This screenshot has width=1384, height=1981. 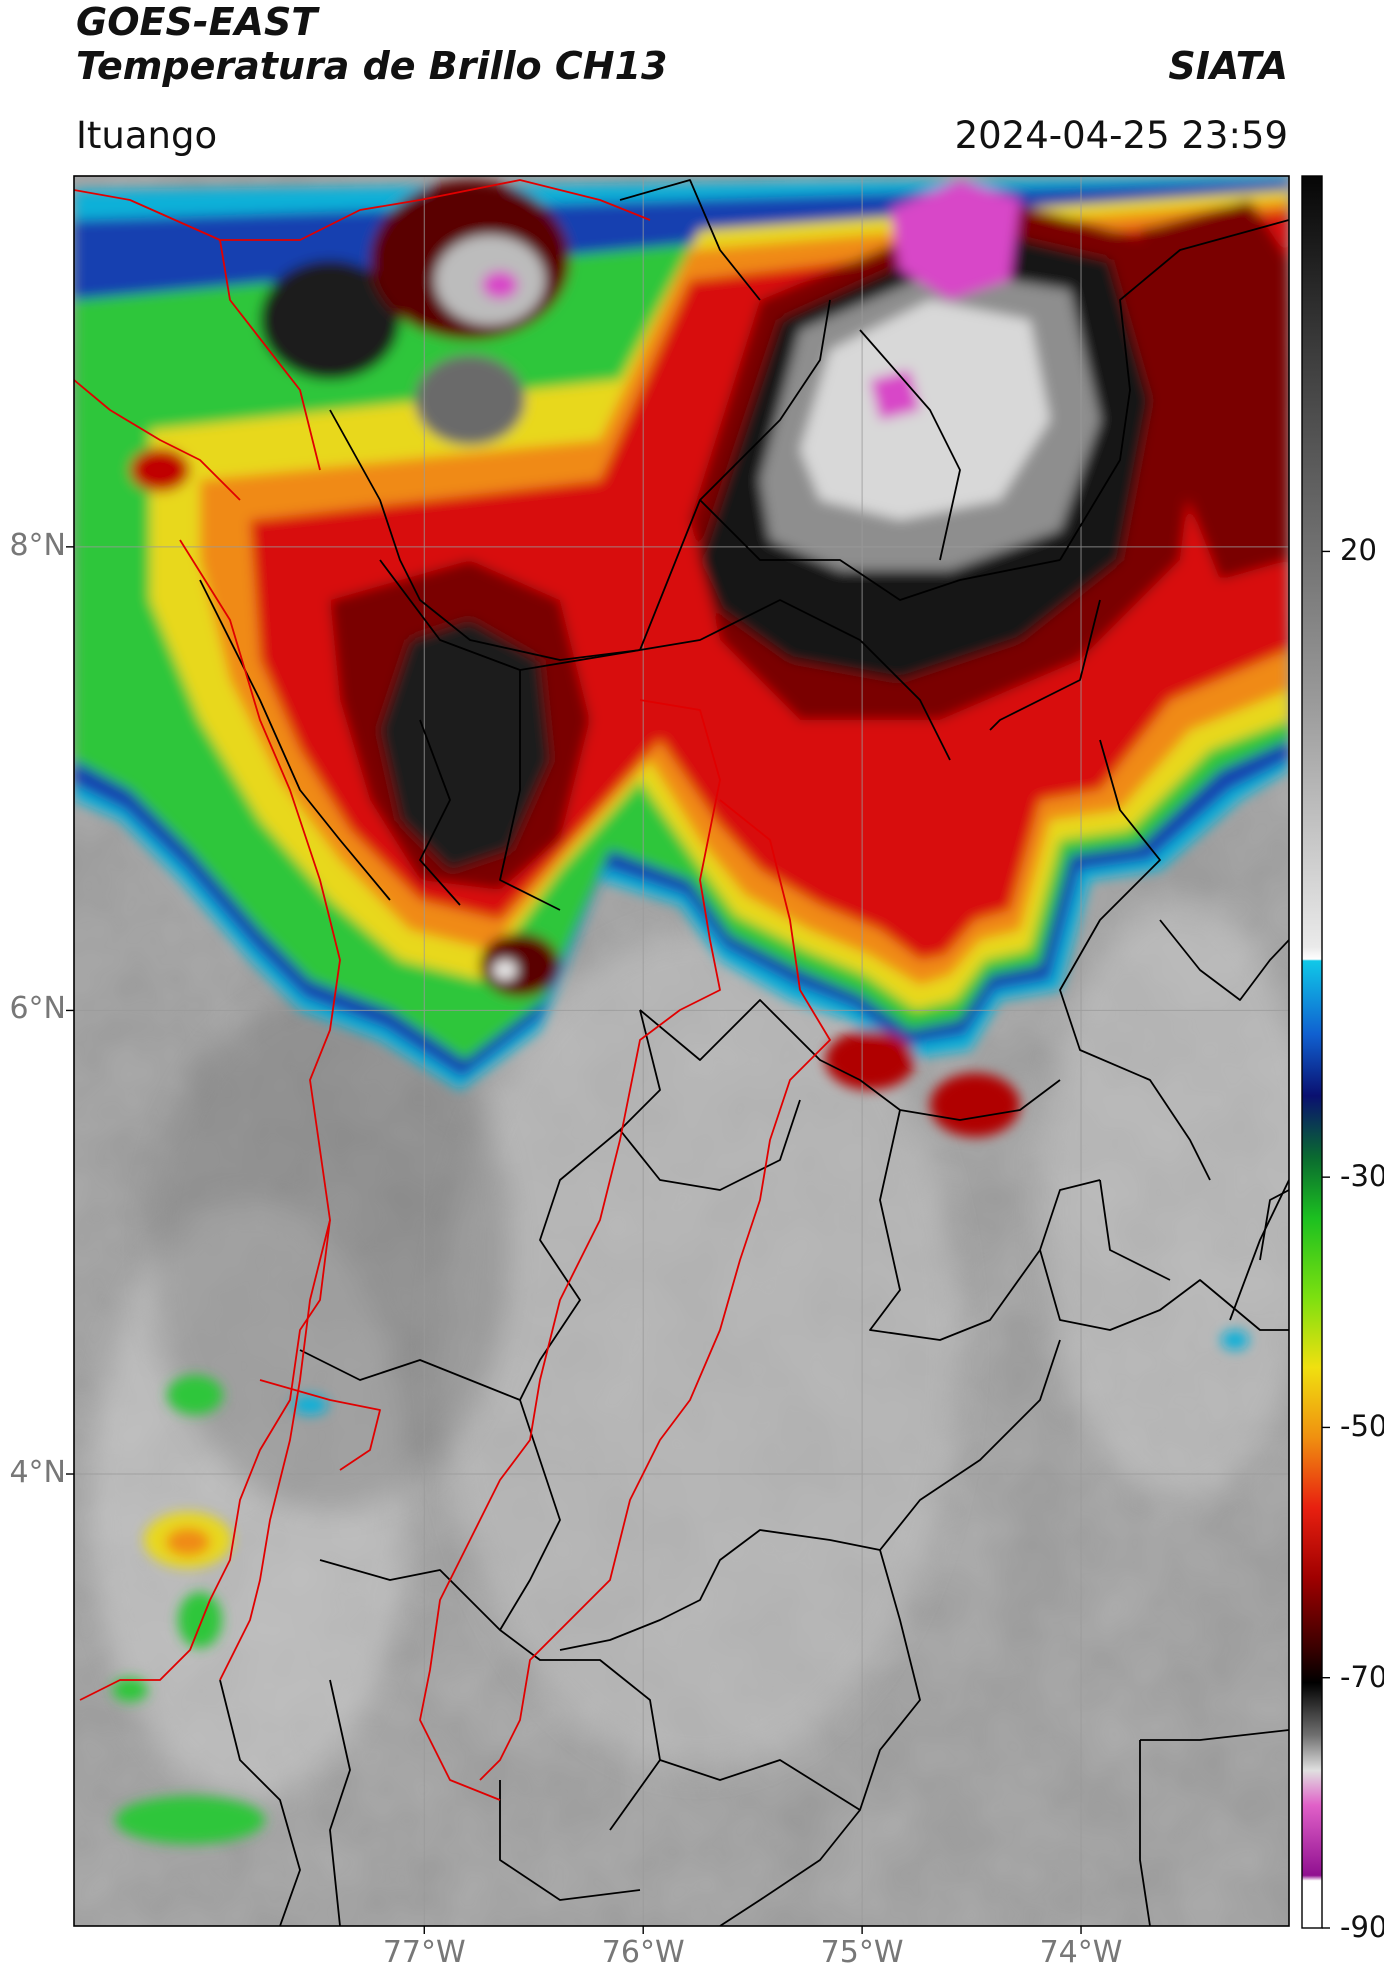 I want to click on colorbar-tick-label: -90, so click(x=1362, y=1927).